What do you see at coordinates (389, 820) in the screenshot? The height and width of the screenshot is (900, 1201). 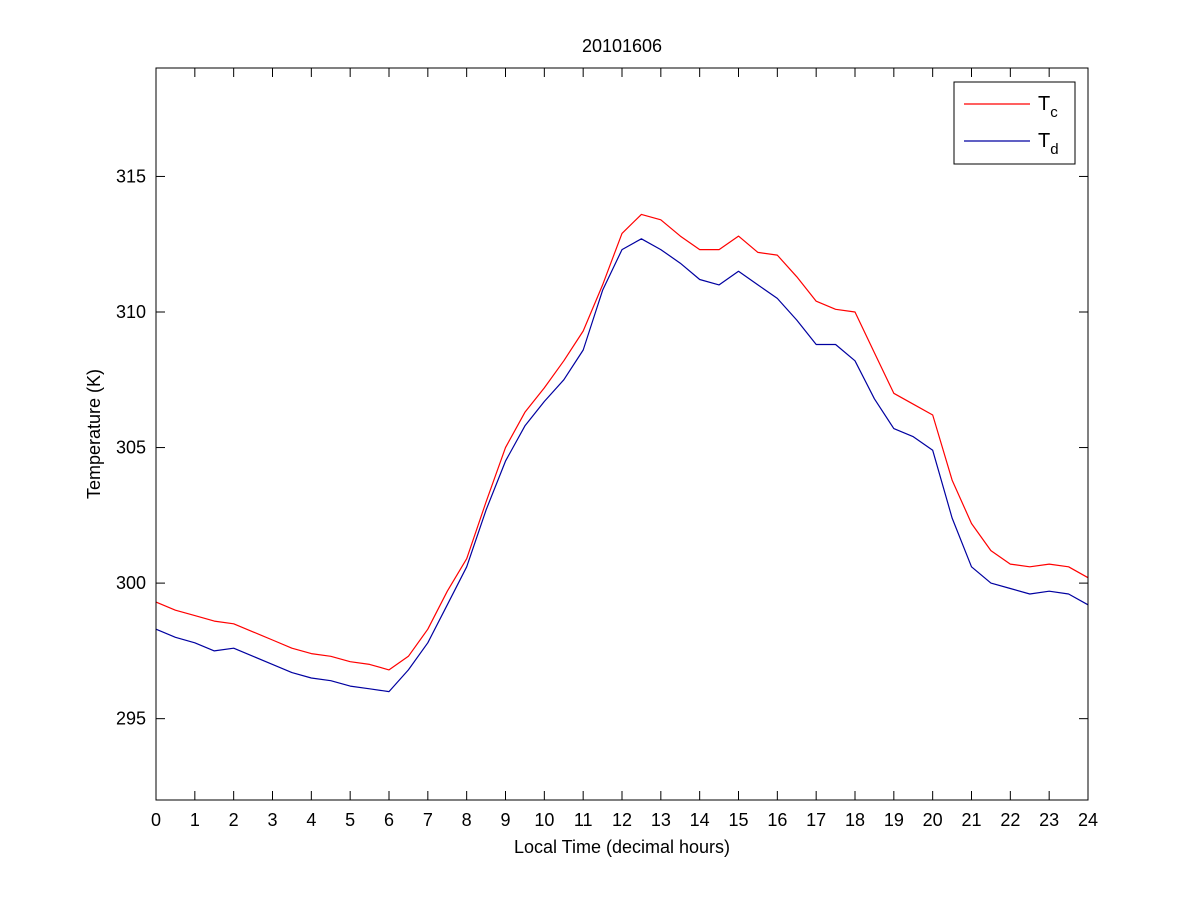 I see `x-tick-label: 6` at bounding box center [389, 820].